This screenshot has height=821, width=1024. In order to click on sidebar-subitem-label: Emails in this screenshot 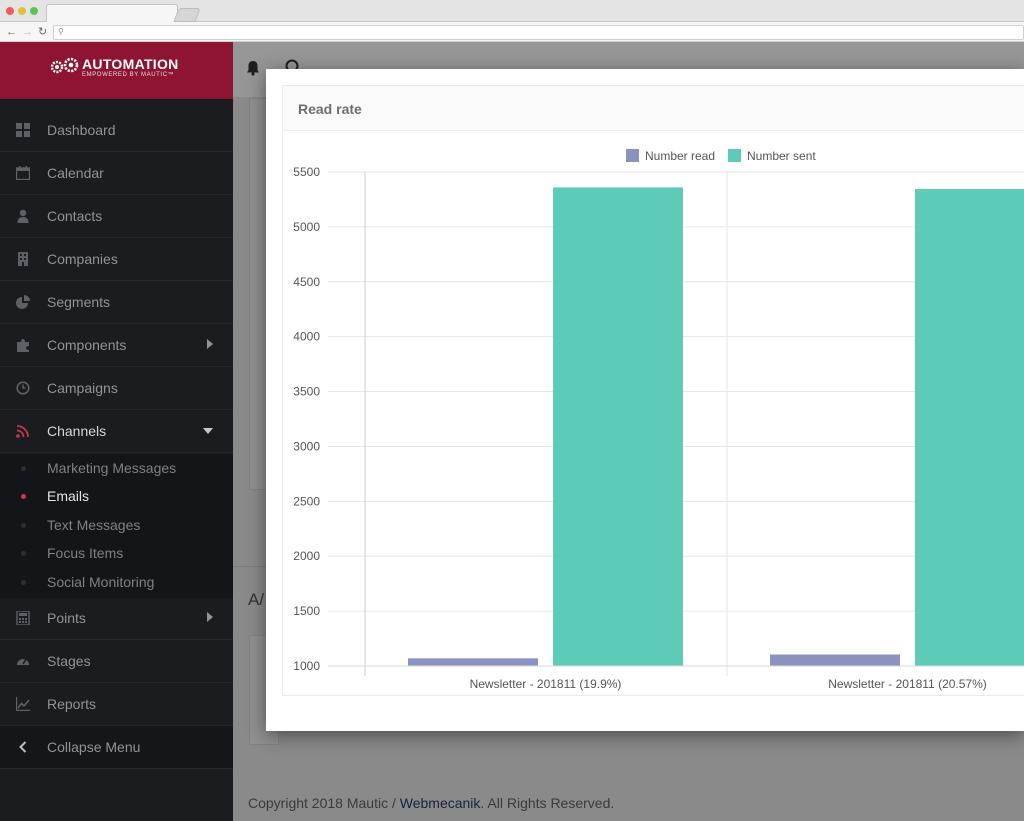, I will do `click(68, 496)`.